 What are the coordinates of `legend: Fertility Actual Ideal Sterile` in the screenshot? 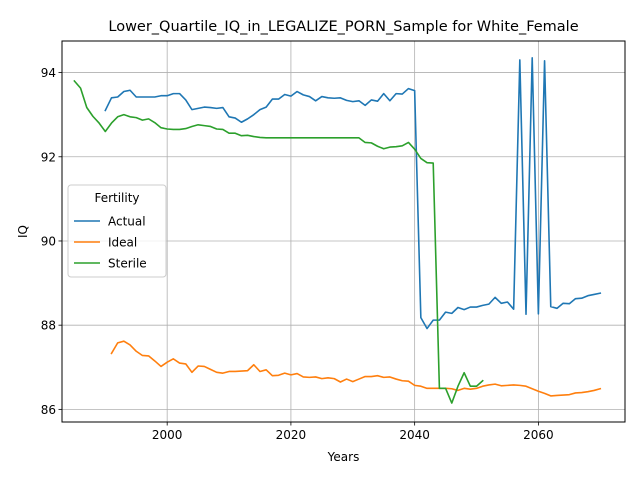 It's located at (117, 231).